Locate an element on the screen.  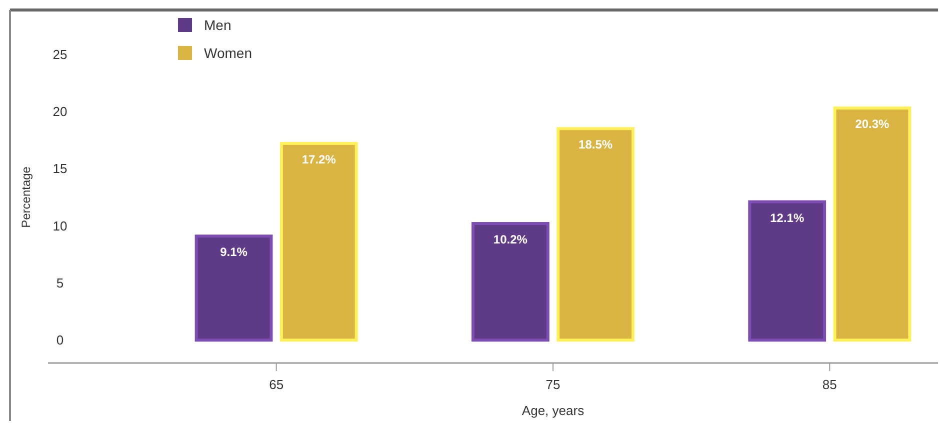
data-label: 9.1% is located at coordinates (234, 252).